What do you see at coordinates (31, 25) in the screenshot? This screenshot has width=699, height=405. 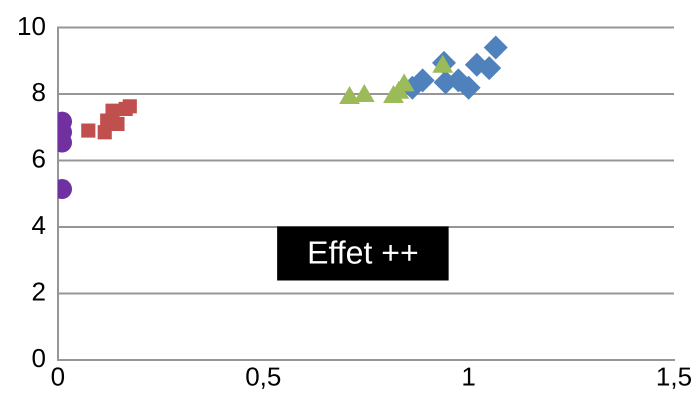 I see `y-tick-label: 10` at bounding box center [31, 25].